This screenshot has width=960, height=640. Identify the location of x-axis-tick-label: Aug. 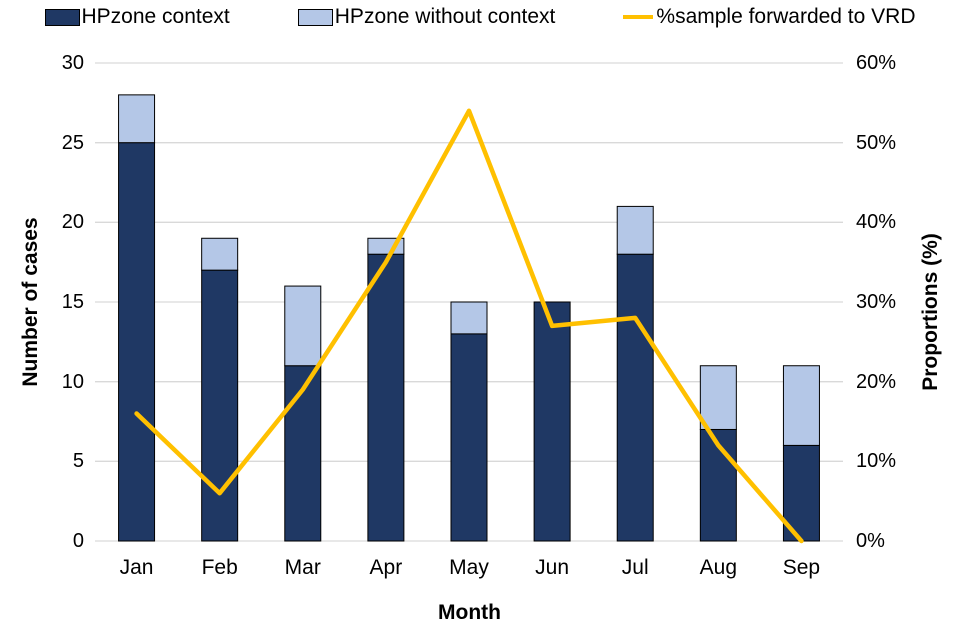
(718, 567).